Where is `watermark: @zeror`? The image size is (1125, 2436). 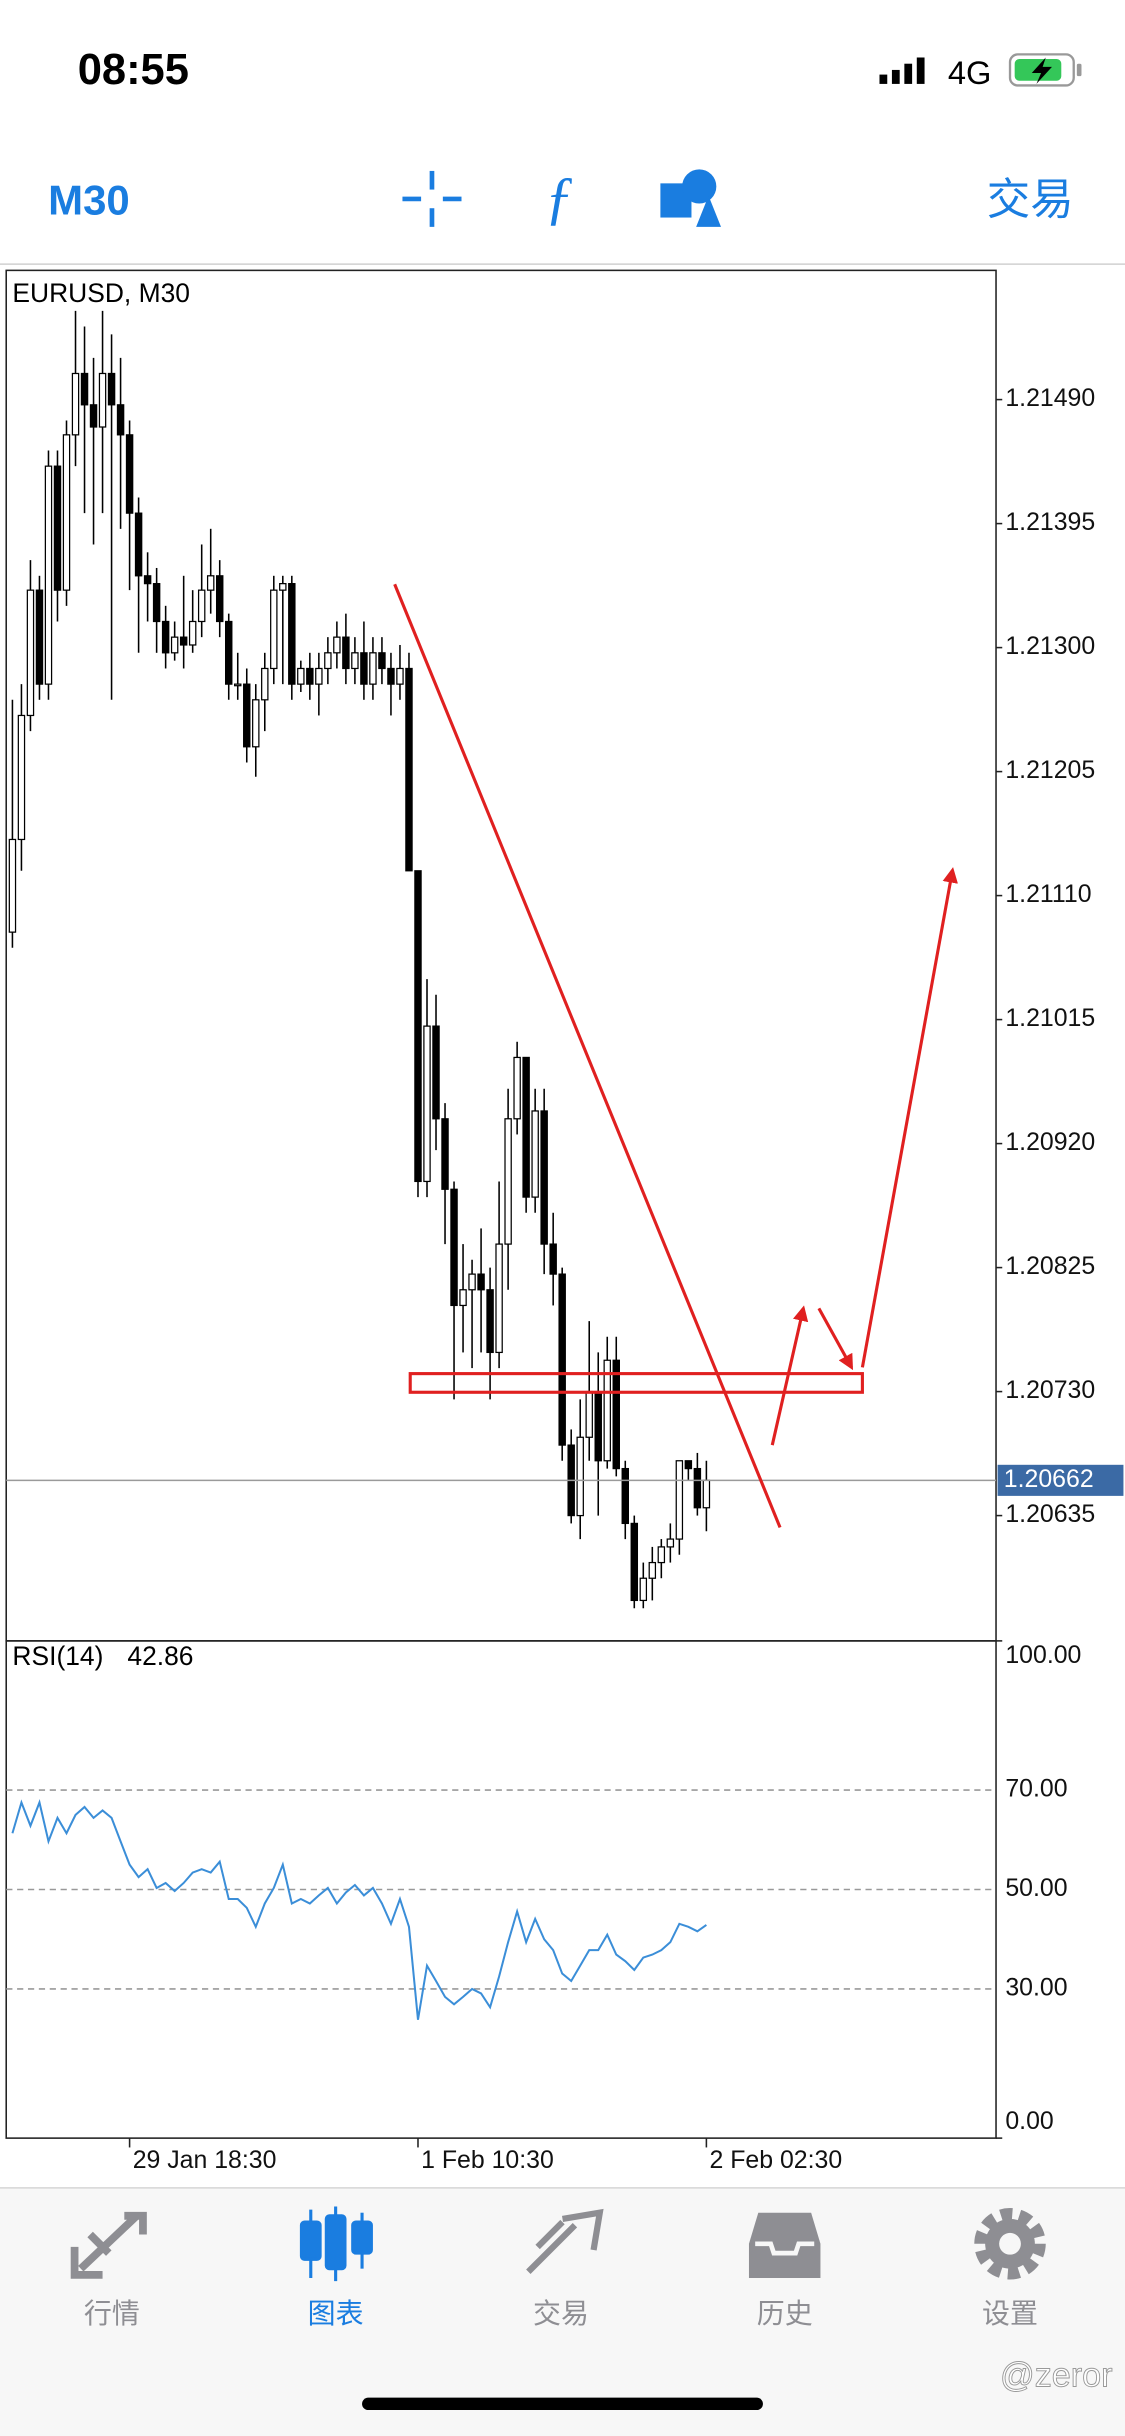 watermark: @zeror is located at coordinates (1056, 2376).